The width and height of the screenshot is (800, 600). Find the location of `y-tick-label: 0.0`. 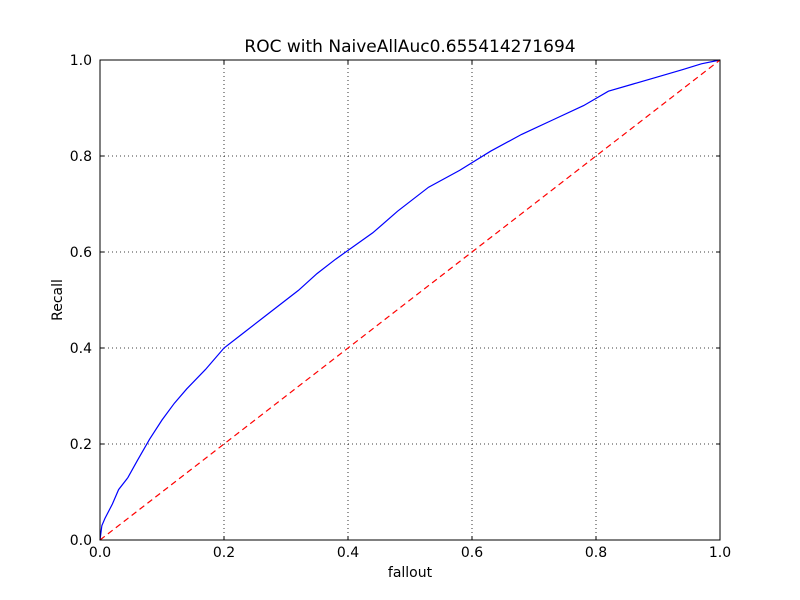

y-tick-label: 0.0 is located at coordinates (81, 541).